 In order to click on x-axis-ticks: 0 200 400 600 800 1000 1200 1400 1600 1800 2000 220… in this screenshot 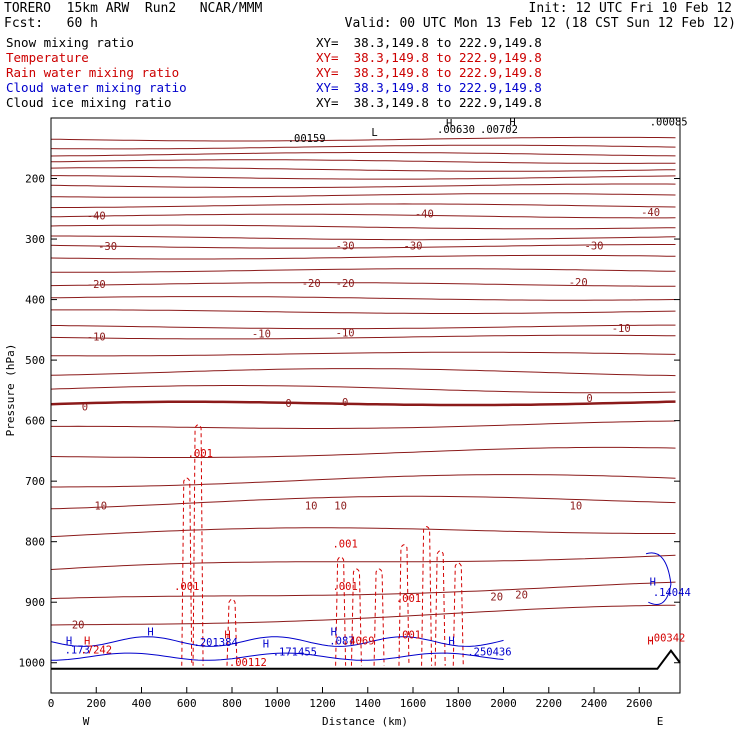, I will do `click(350, 698)`.